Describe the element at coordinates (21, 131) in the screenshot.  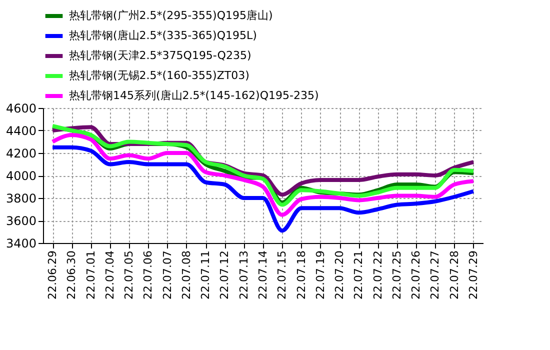
I see `y-tick-label: 4400` at that location.